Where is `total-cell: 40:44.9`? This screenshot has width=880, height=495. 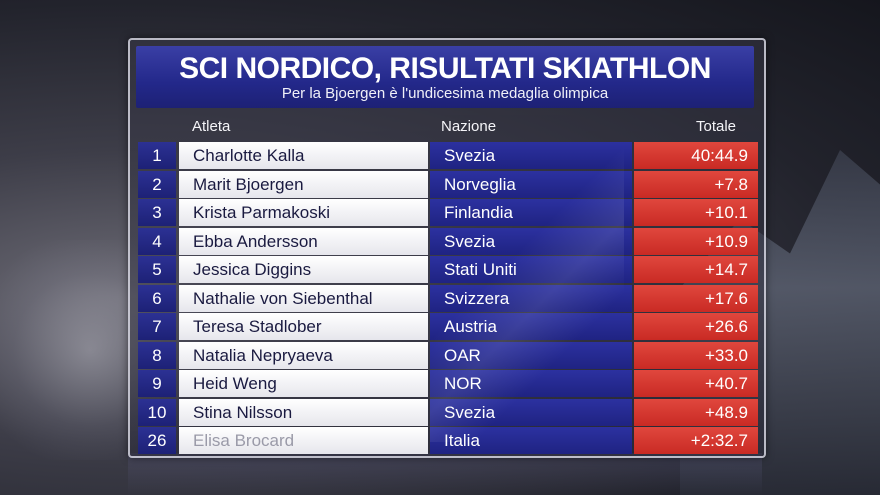
total-cell: 40:44.9 is located at coordinates (696, 155).